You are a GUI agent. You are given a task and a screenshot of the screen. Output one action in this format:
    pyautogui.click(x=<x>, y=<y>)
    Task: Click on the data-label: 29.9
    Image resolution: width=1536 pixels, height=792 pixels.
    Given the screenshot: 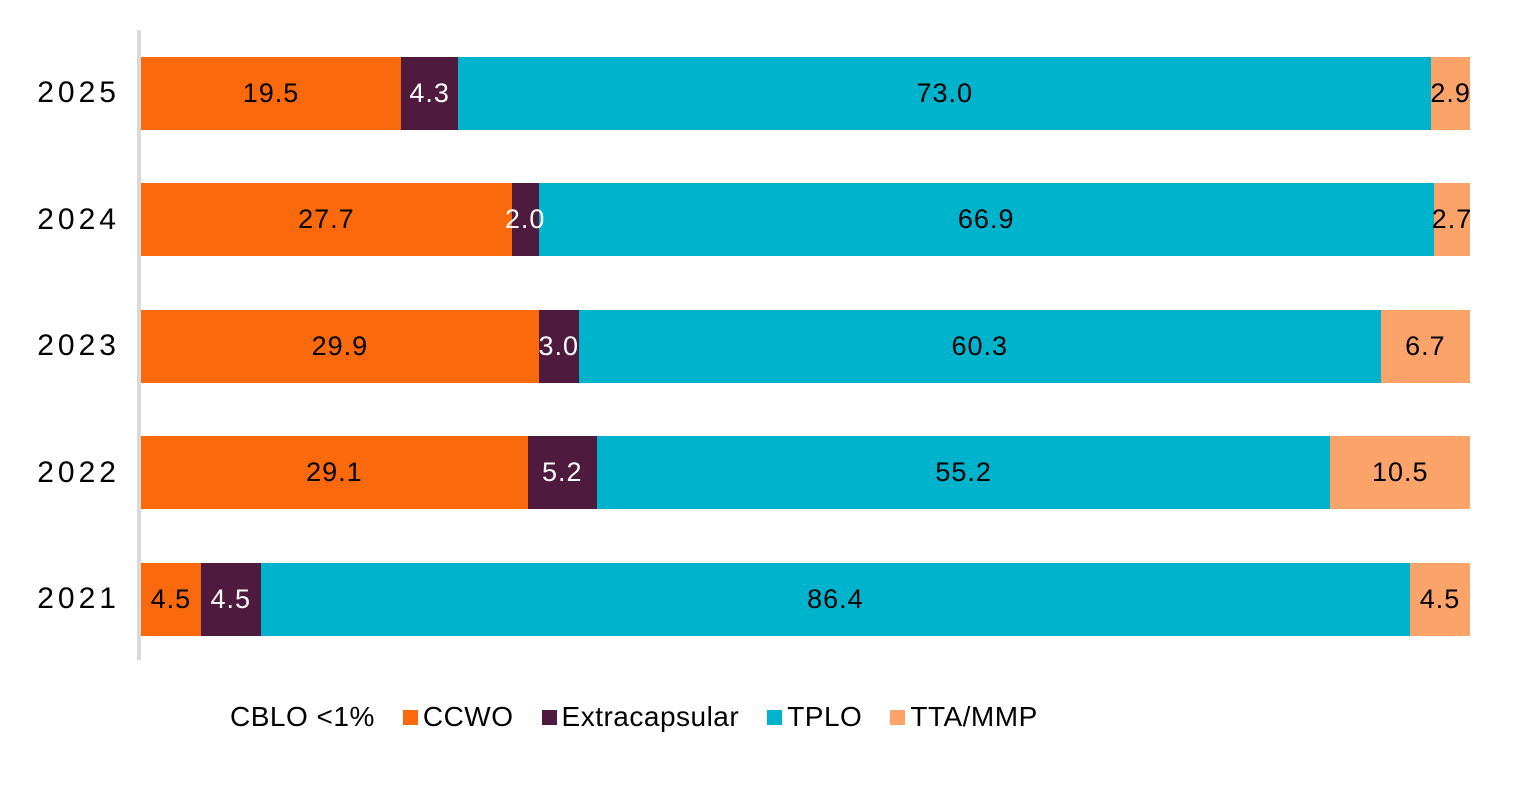 What is the action you would take?
    pyautogui.click(x=340, y=345)
    